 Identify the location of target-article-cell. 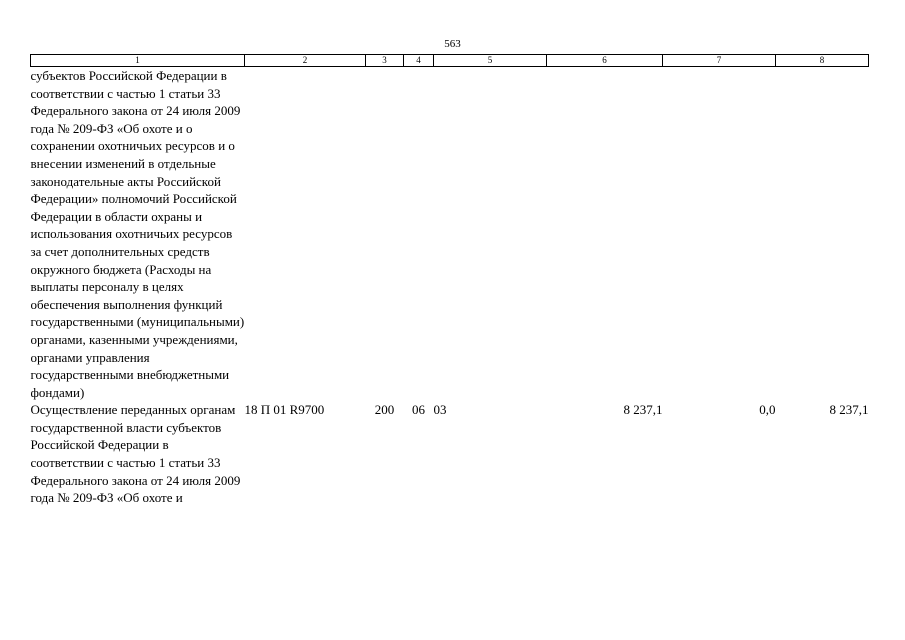
(305, 234).